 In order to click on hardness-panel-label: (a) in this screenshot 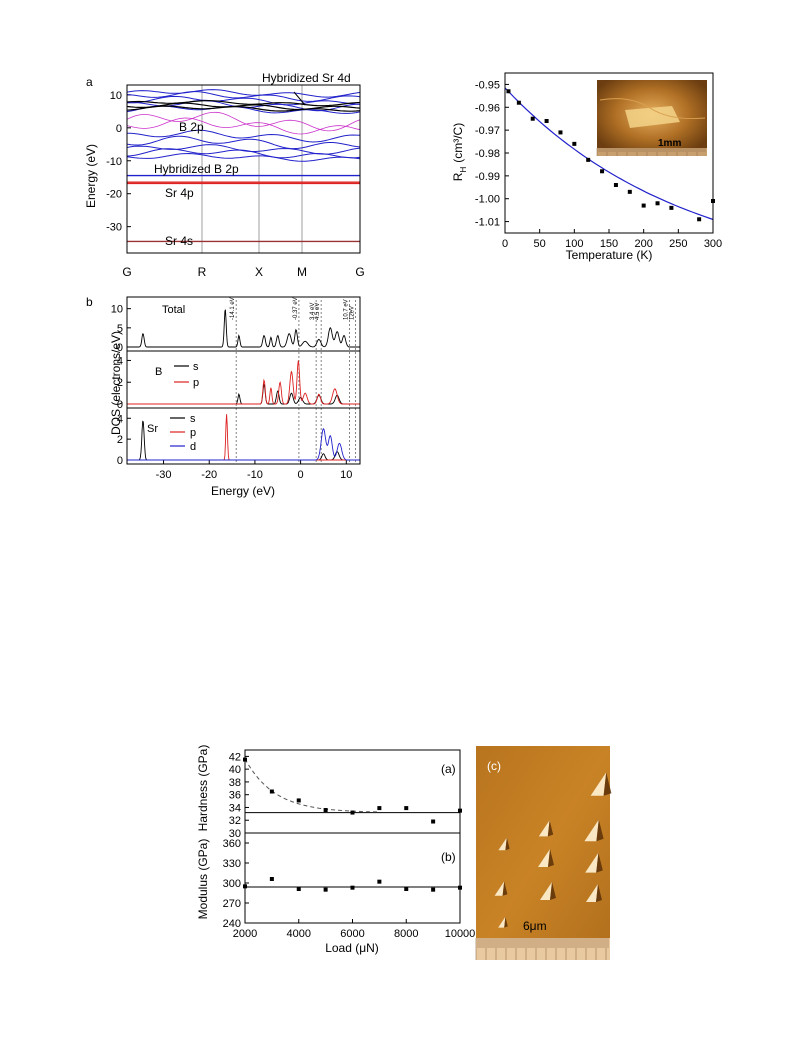, I will do `click(448, 769)`.